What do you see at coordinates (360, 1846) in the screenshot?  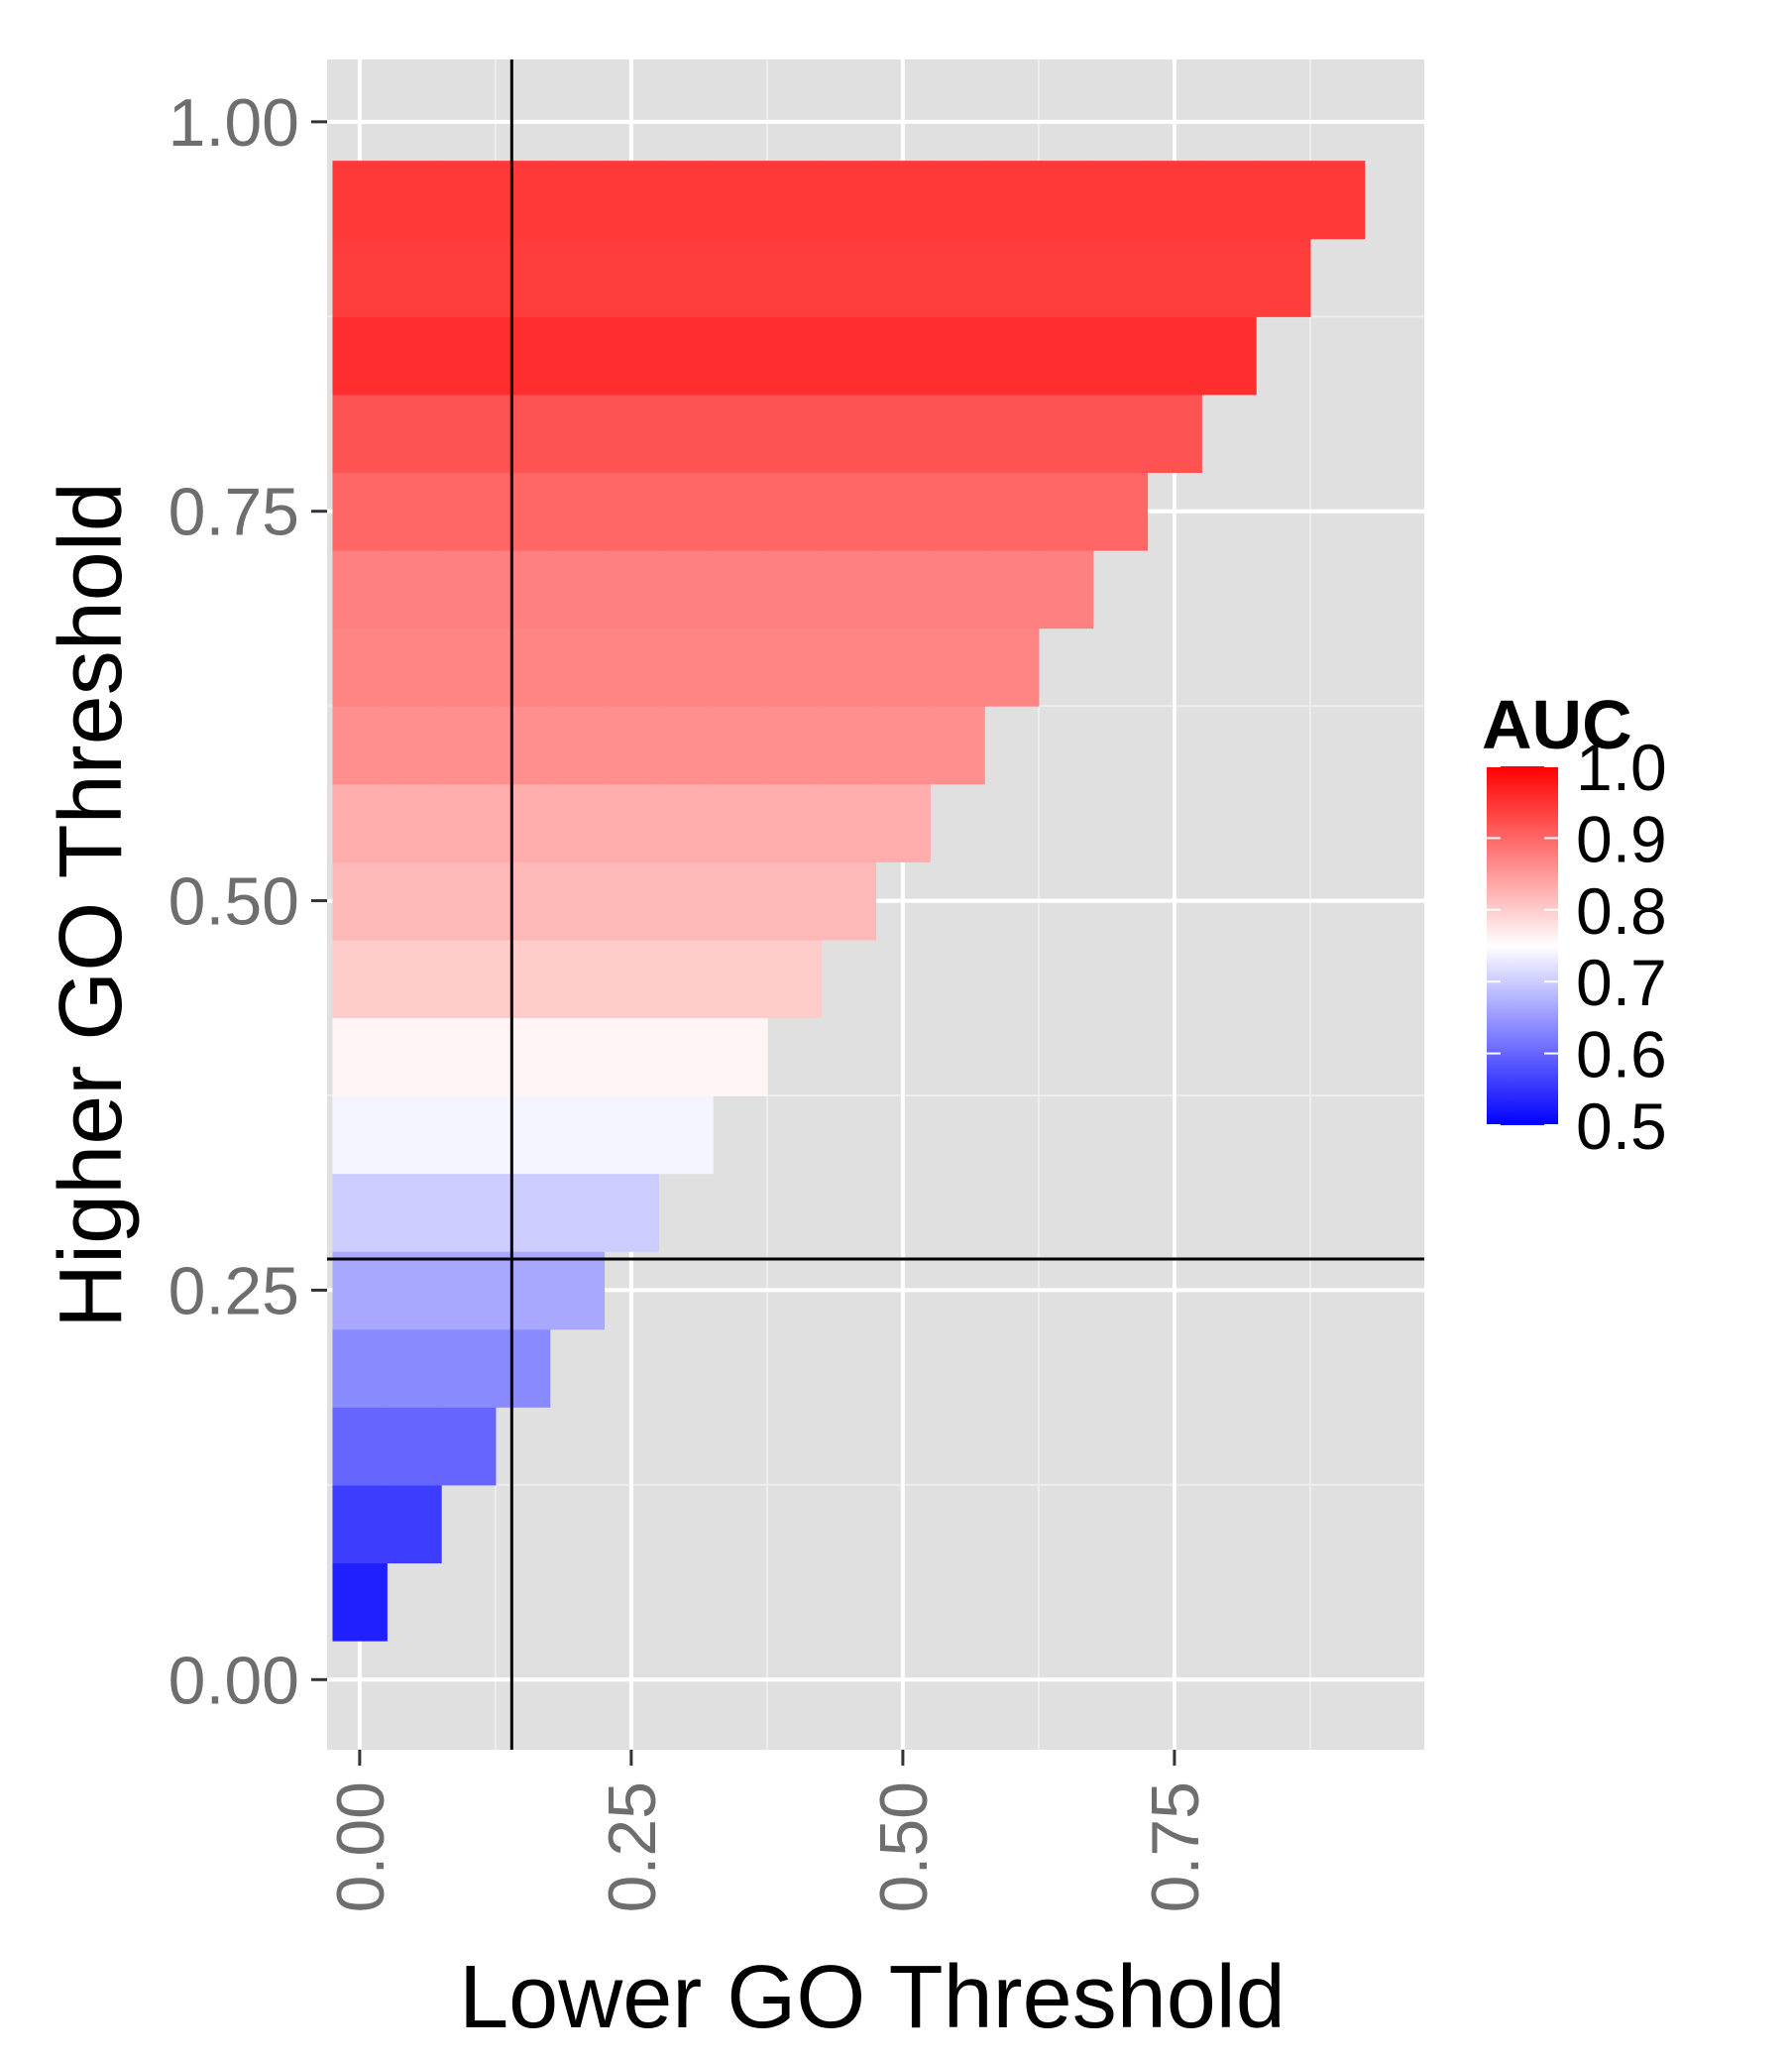 I see `x-tick-label: 0.00` at bounding box center [360, 1846].